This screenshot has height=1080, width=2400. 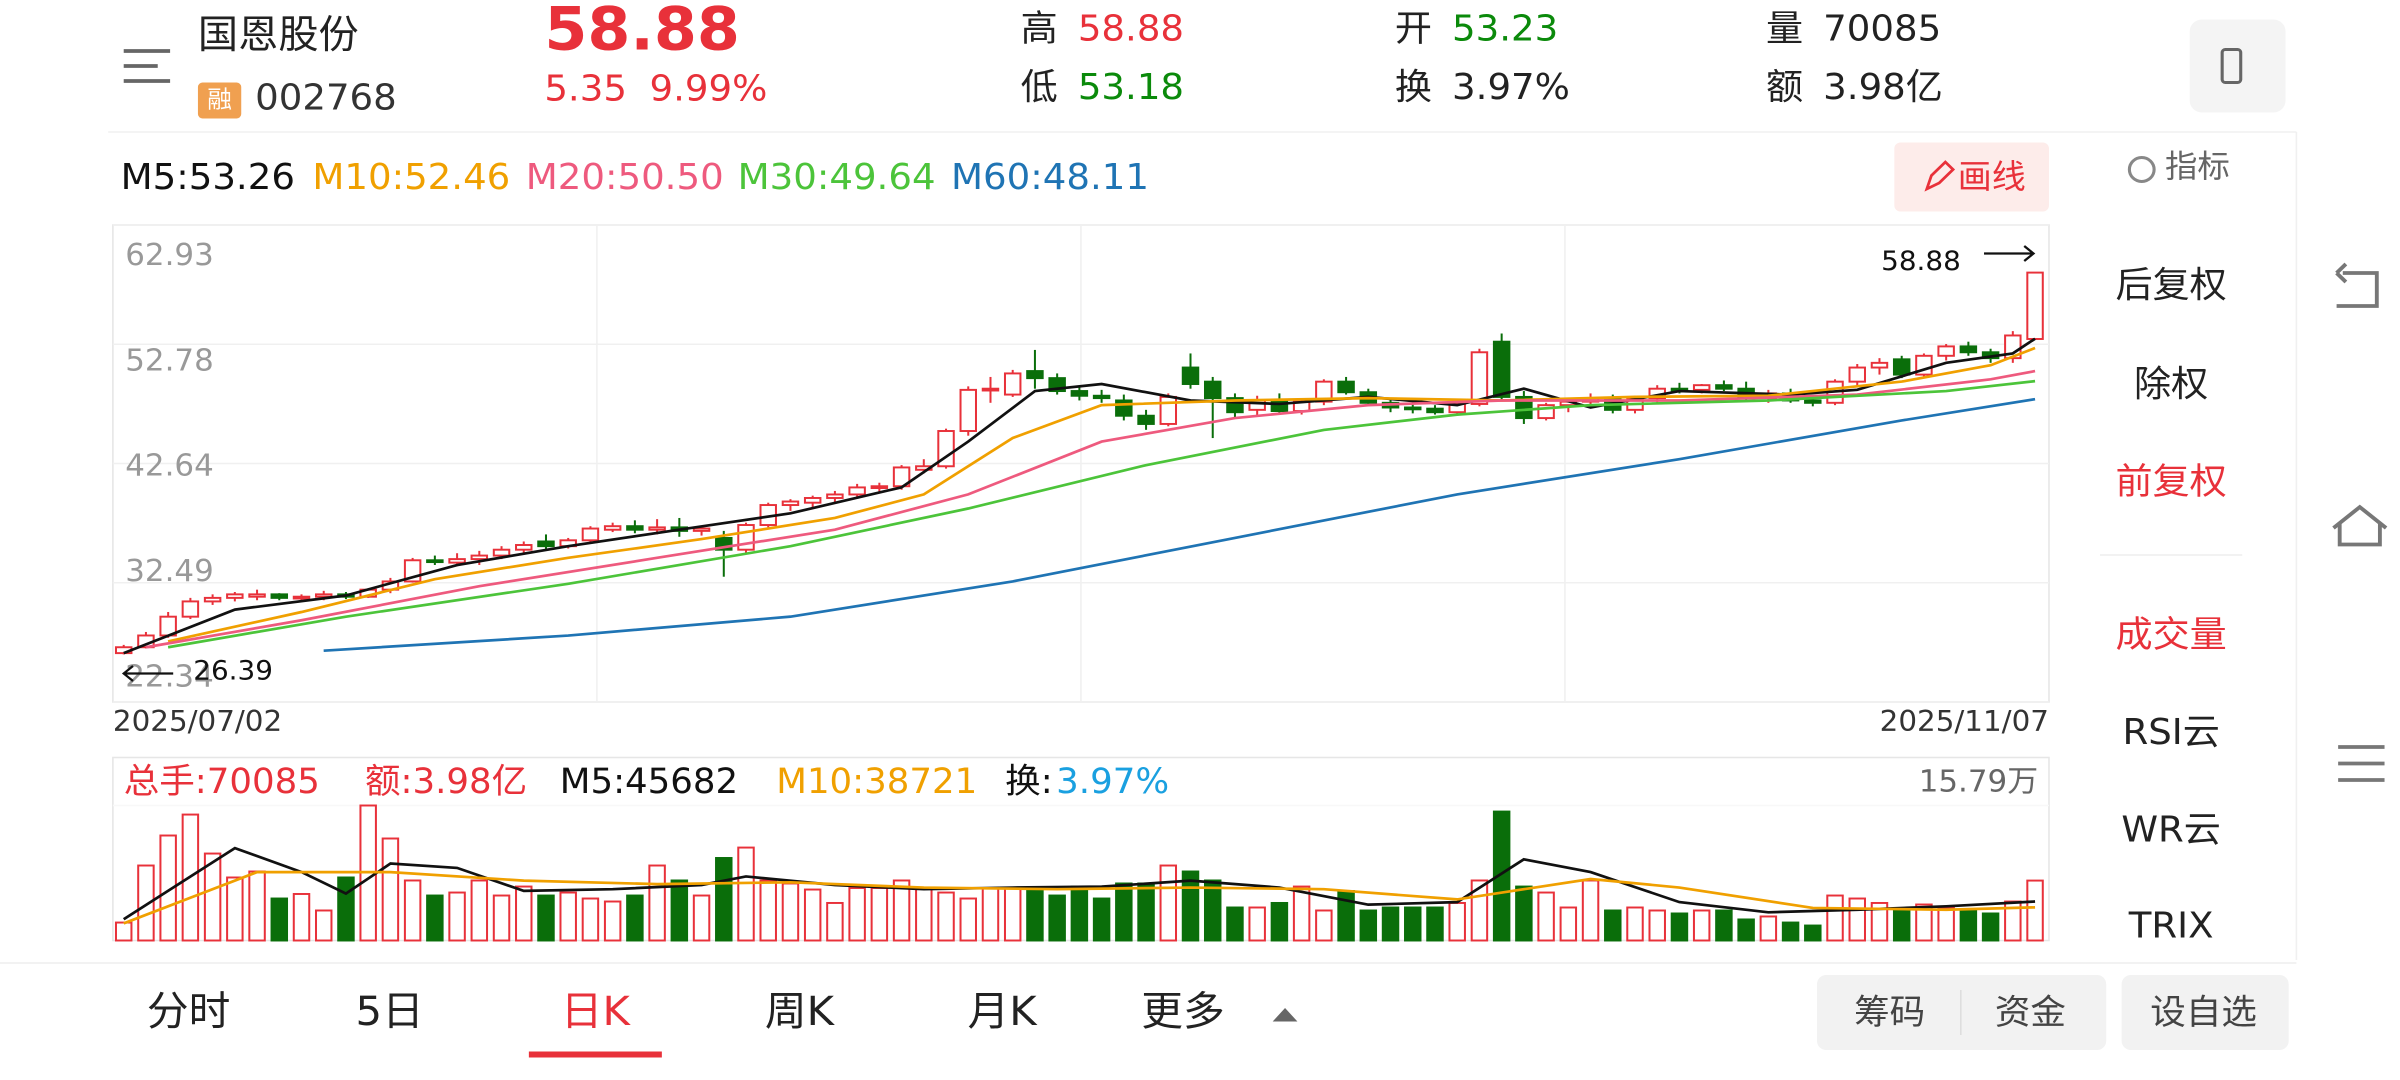 What do you see at coordinates (1029, 781) in the screenshot?
I see `volume-header: 换:` at bounding box center [1029, 781].